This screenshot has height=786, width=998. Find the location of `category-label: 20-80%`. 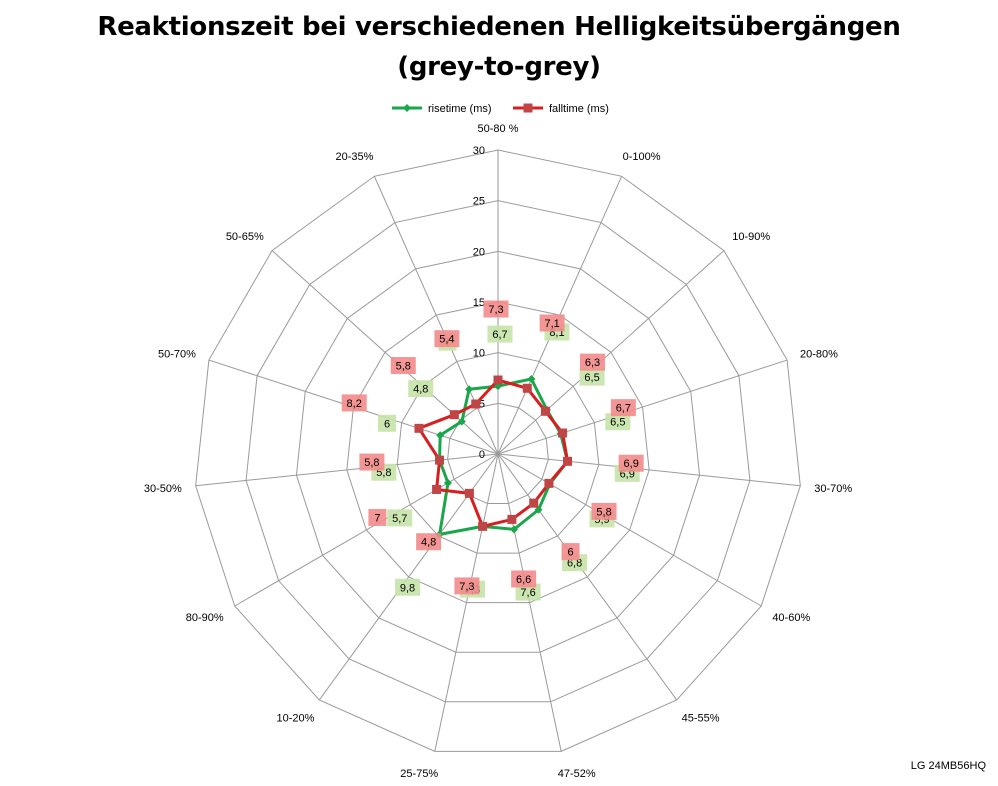

category-label: 20-80% is located at coordinates (819, 354).